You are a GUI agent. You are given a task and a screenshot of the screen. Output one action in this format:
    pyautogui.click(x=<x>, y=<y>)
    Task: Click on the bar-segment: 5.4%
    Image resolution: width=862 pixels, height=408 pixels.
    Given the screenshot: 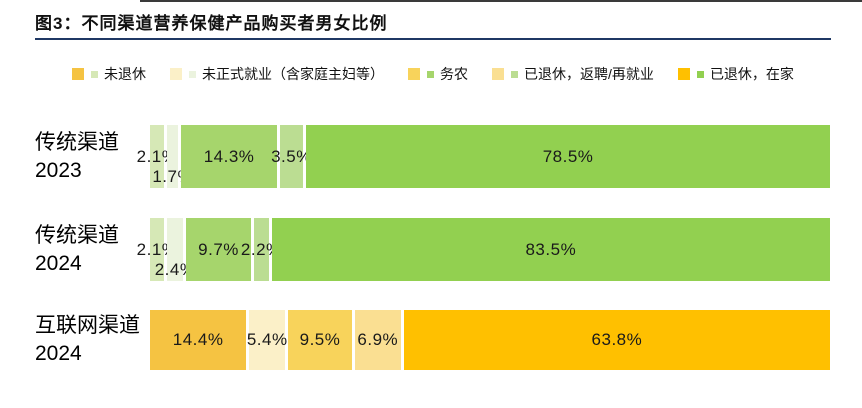 What is the action you would take?
    pyautogui.click(x=267, y=340)
    